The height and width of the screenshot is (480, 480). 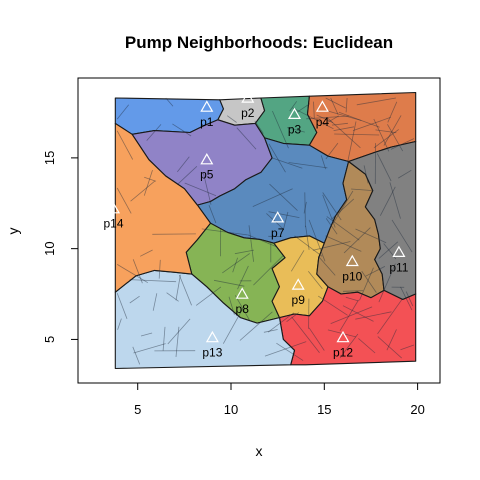 I want to click on pump-label-p10: p10, so click(x=352, y=276).